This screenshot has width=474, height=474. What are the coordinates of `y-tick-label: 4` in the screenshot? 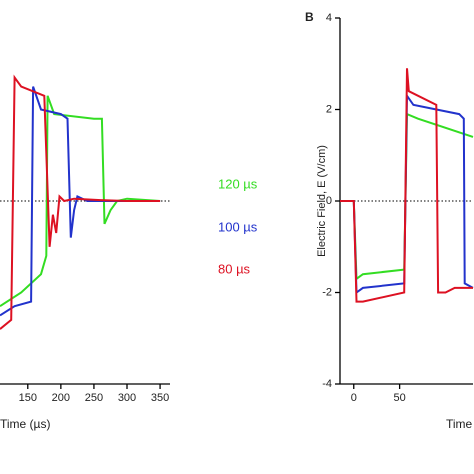 It's located at (329, 18).